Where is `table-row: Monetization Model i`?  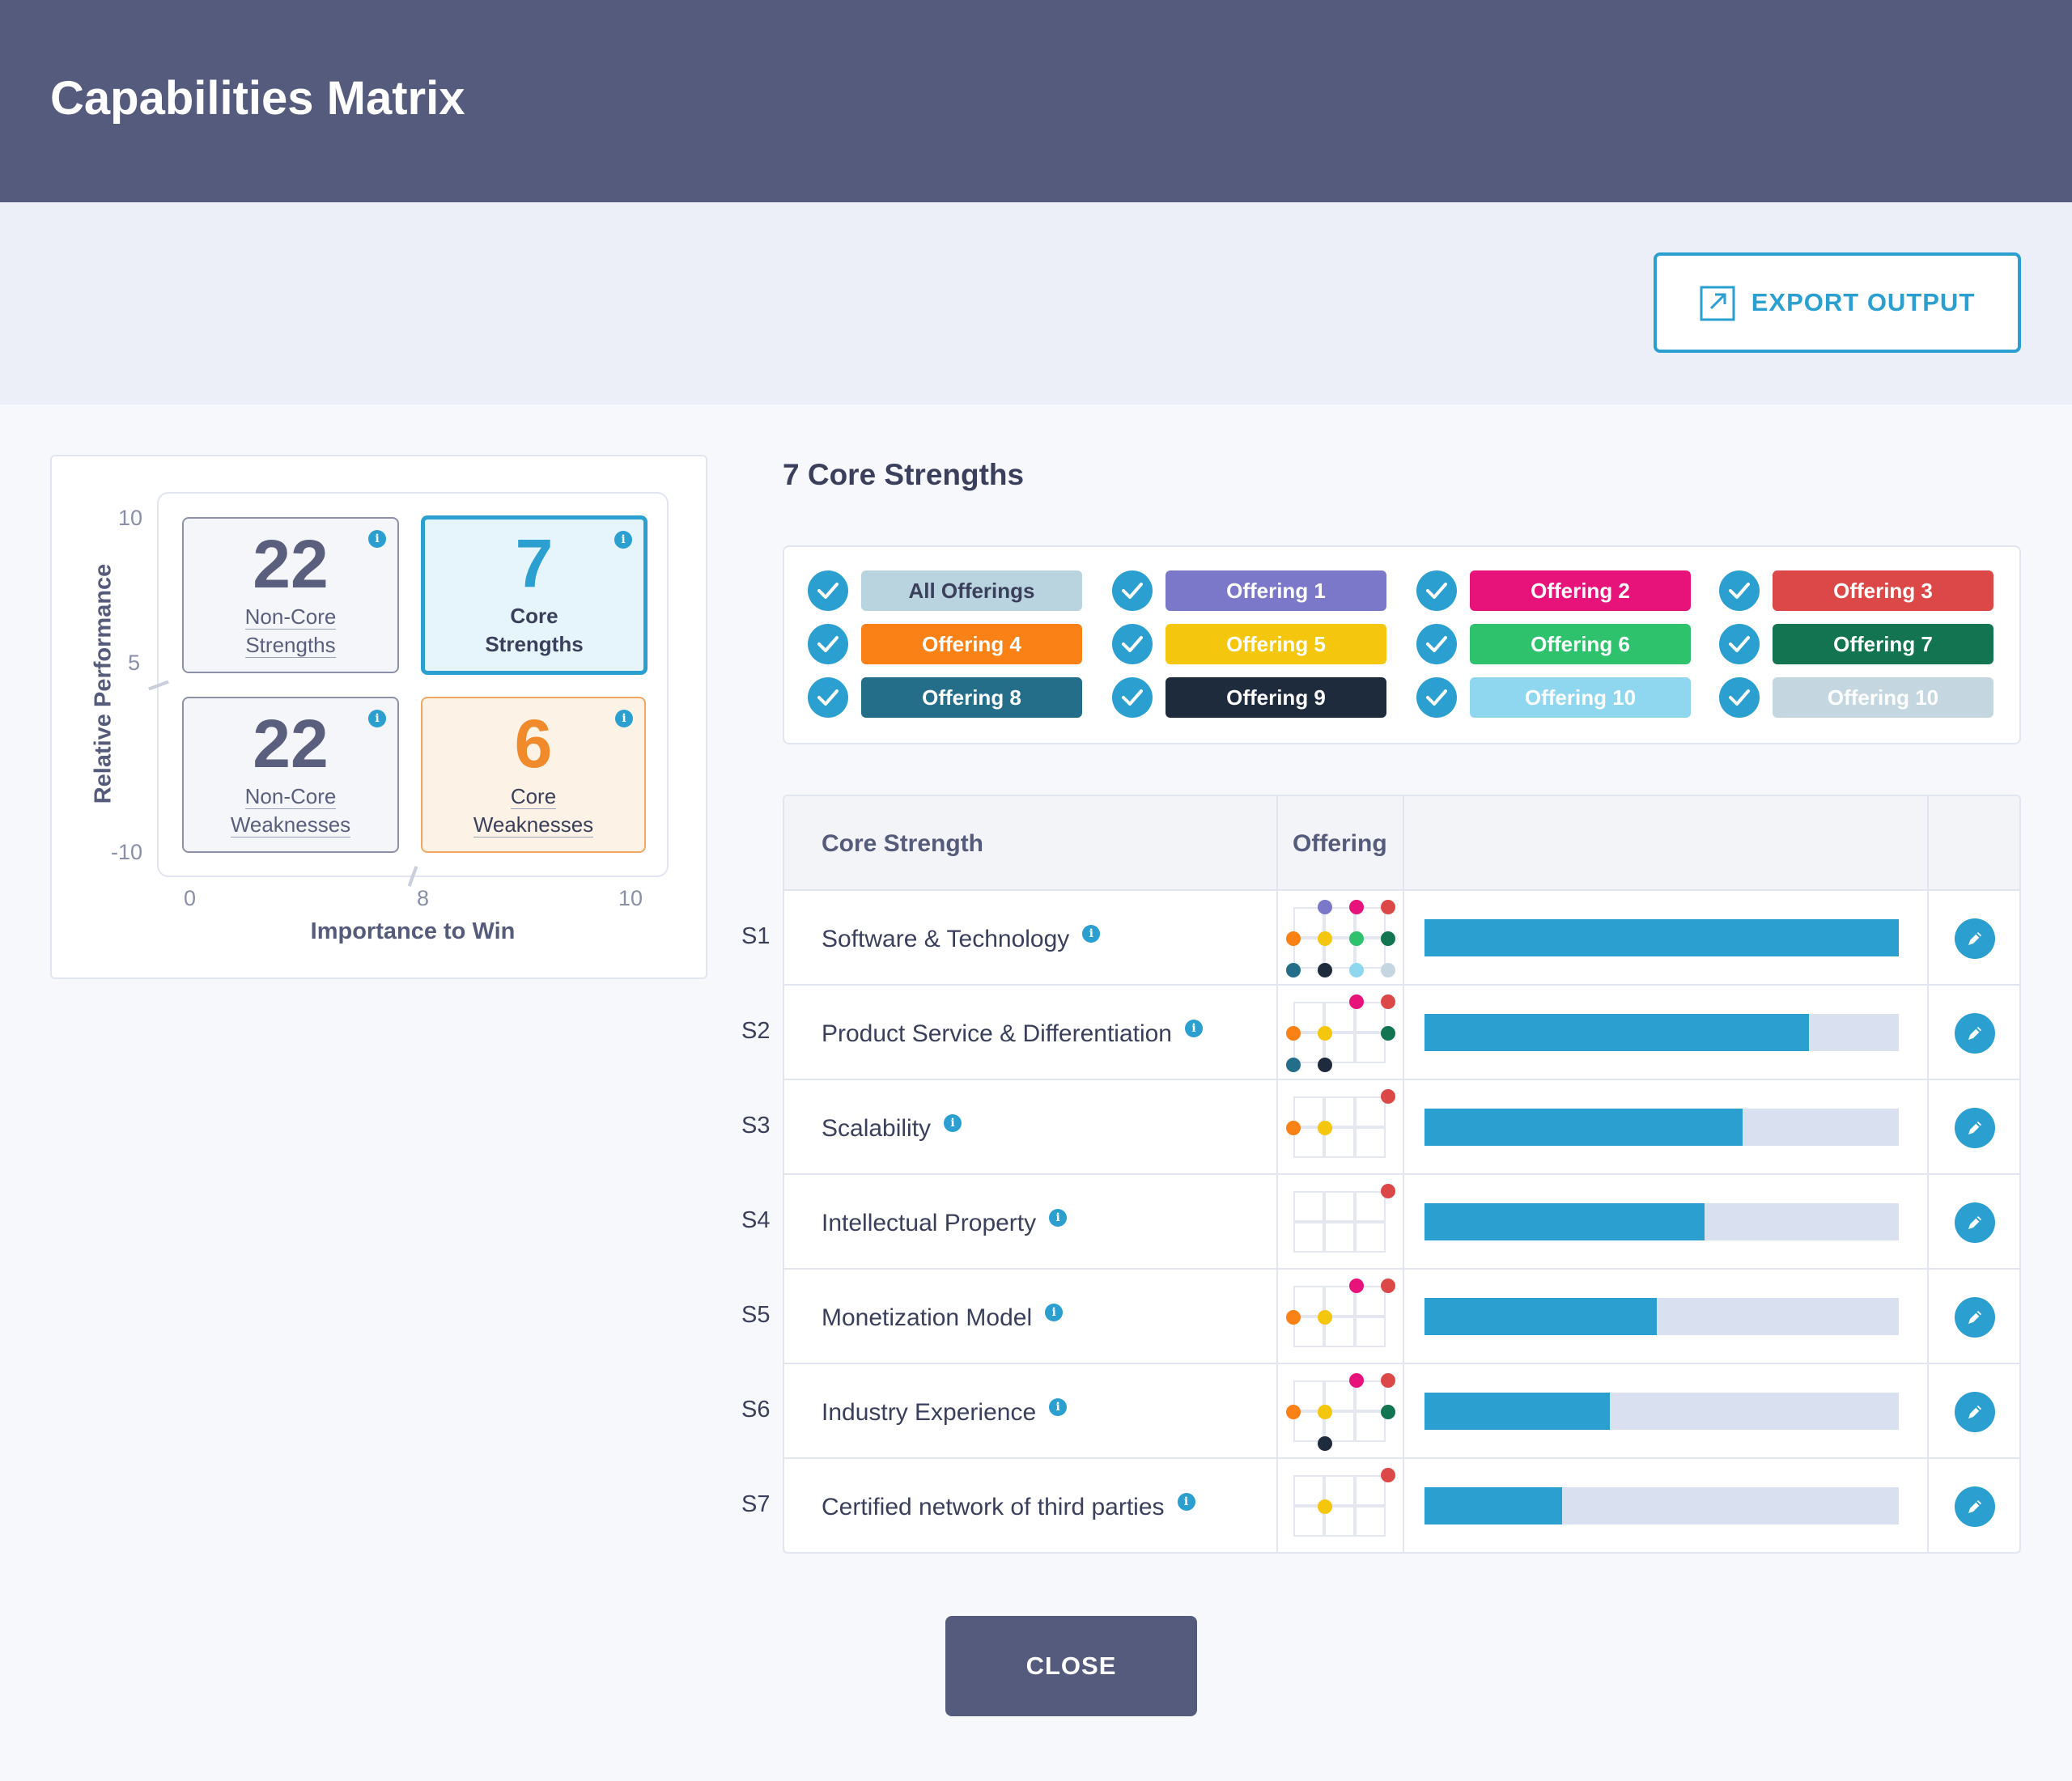 table-row: Monetization Model i is located at coordinates (1401, 1317).